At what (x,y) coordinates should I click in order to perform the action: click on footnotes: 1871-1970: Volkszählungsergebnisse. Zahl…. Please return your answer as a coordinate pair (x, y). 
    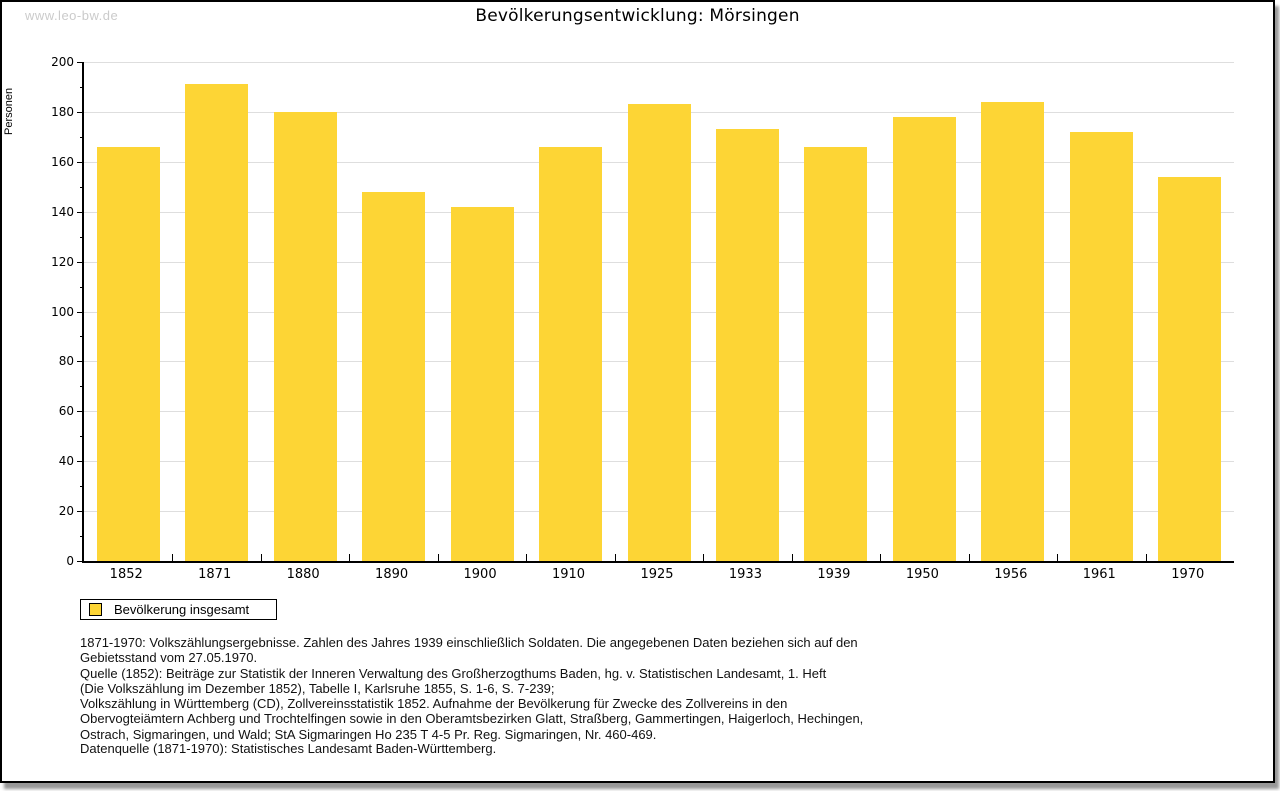
    Looking at the image, I should click on (471, 688).